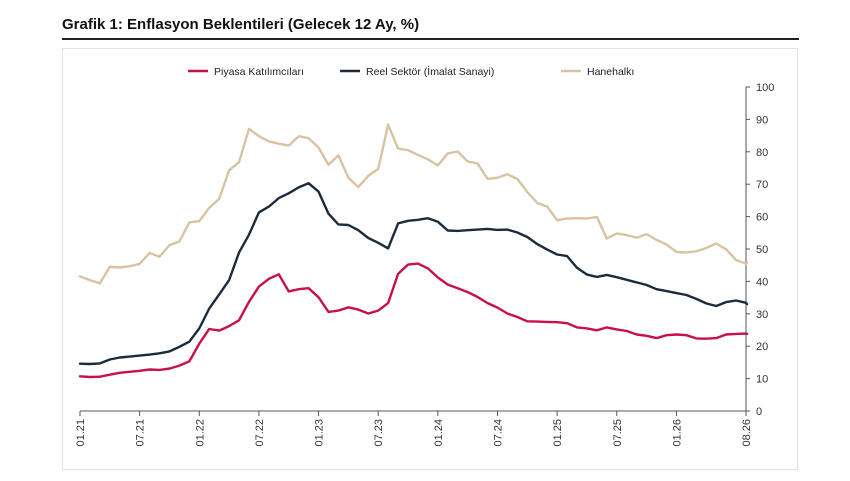 This screenshot has width=850, height=481. What do you see at coordinates (430, 71) in the screenshot?
I see `legend-label-2: Reel Sektör (İmalat Sanayi)` at bounding box center [430, 71].